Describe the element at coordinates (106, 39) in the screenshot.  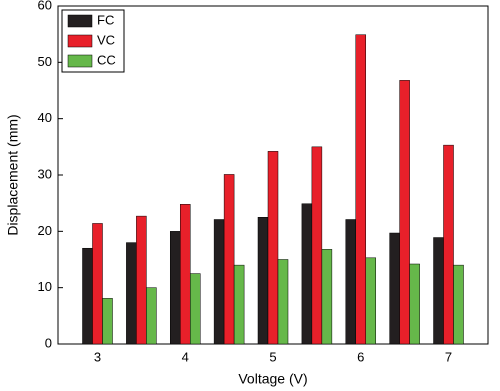
I see `legend-label: VC` at that location.